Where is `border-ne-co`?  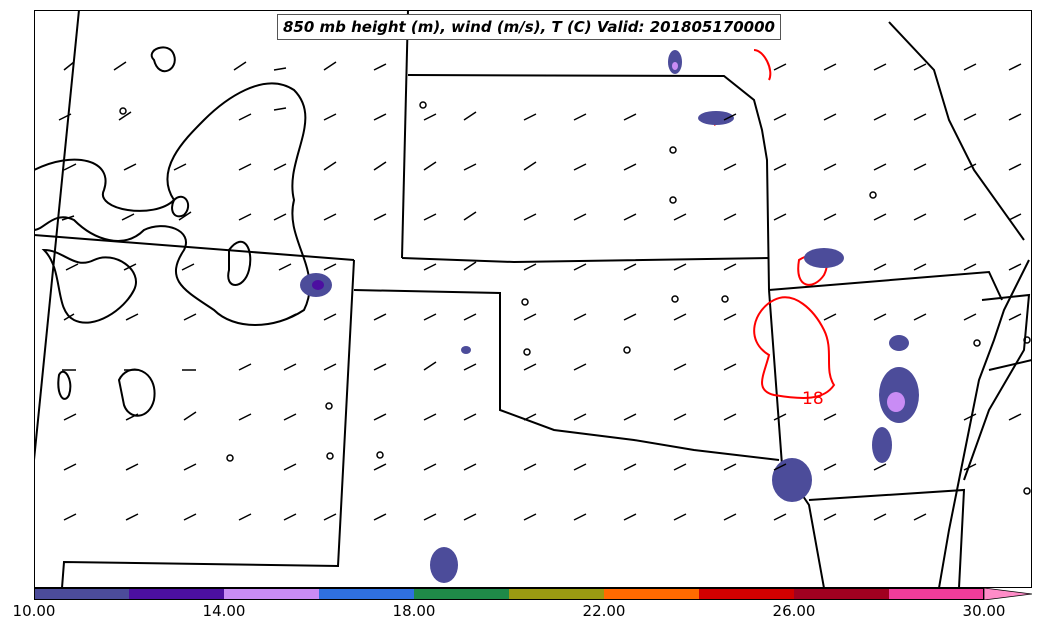
border-ne-co is located at coordinates (405, 134).